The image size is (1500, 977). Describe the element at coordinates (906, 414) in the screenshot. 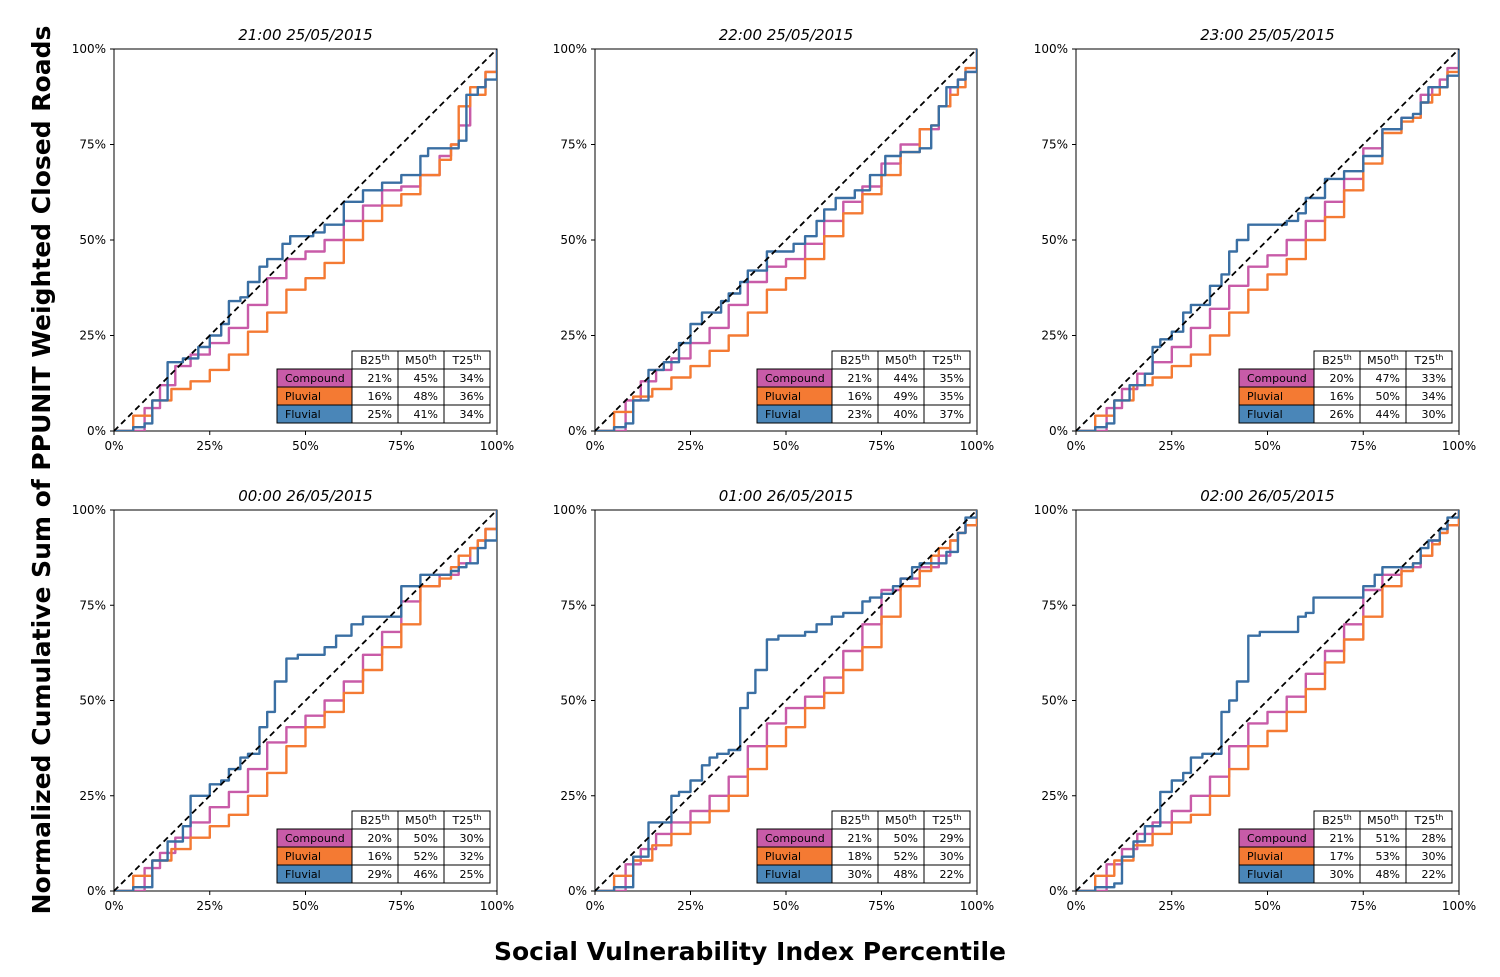

I see `table-cell-value: 40%` at that location.